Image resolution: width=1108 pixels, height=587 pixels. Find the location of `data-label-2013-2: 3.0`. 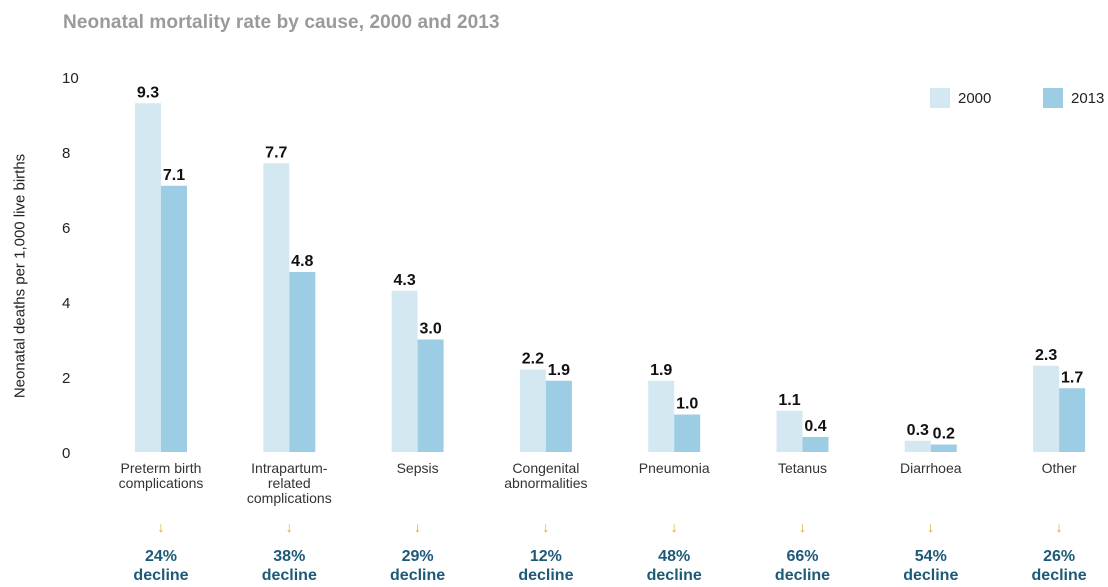

data-label-2013-2: 3.0 is located at coordinates (430, 329).